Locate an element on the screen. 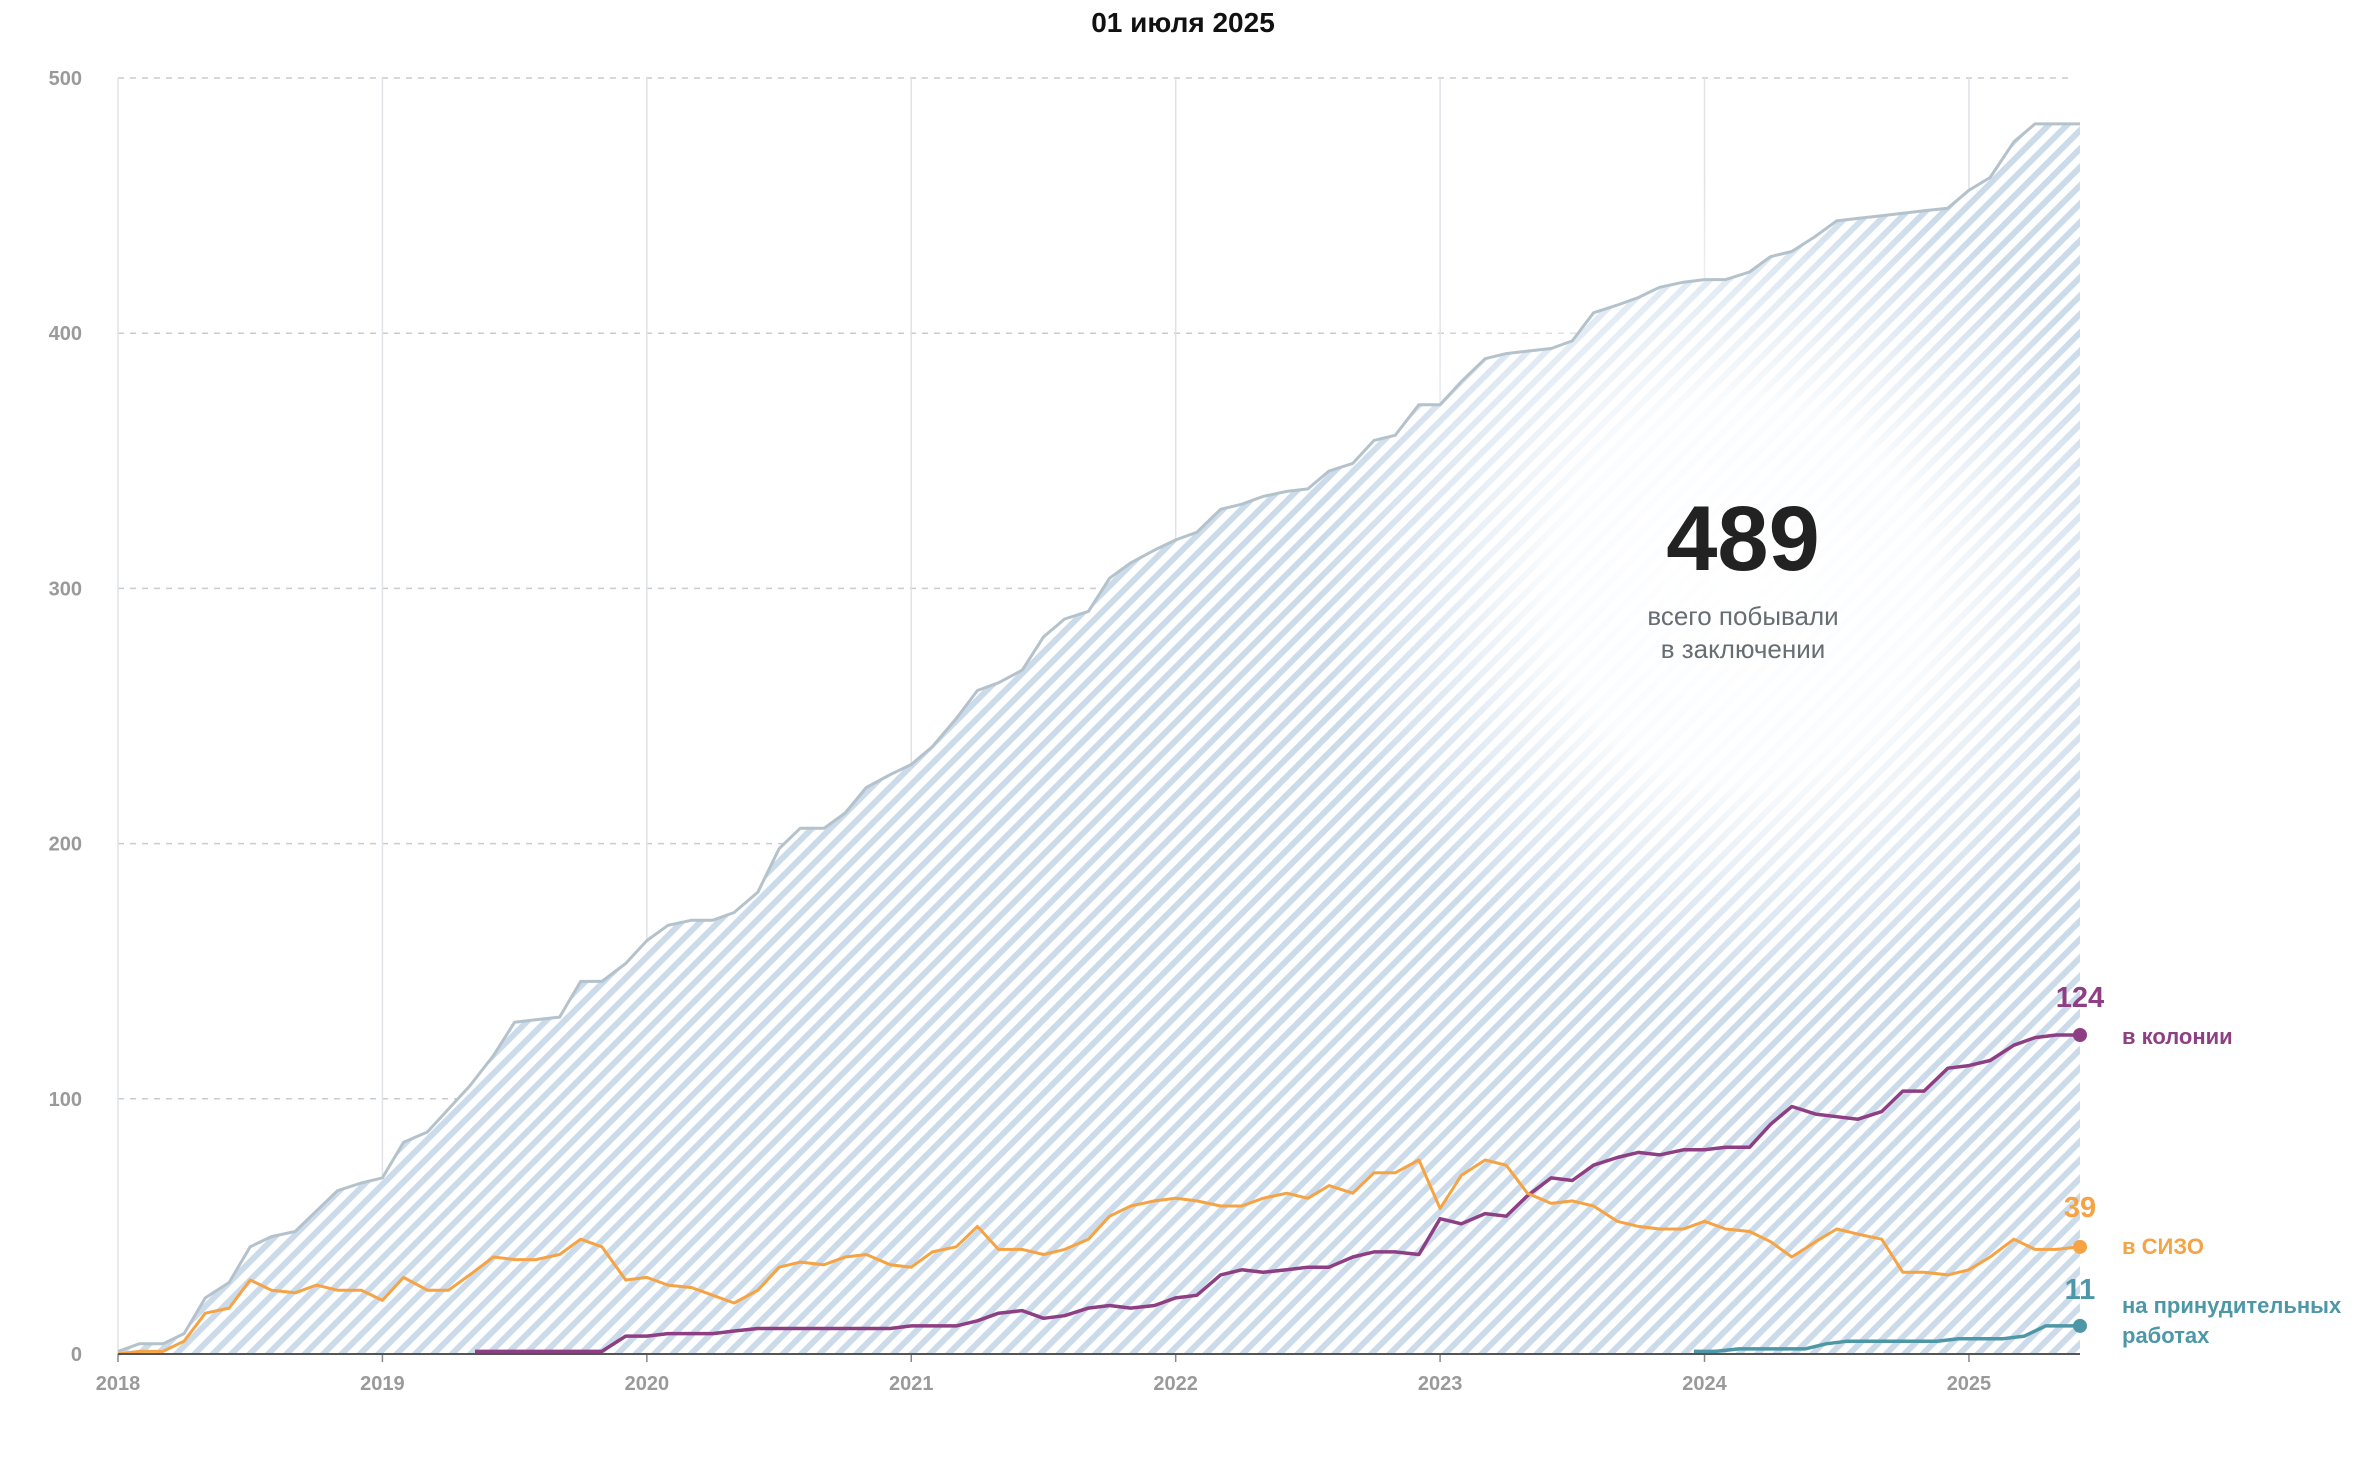 The image size is (2366, 1480). x-tick-label: 2023 is located at coordinates (1440, 1384).